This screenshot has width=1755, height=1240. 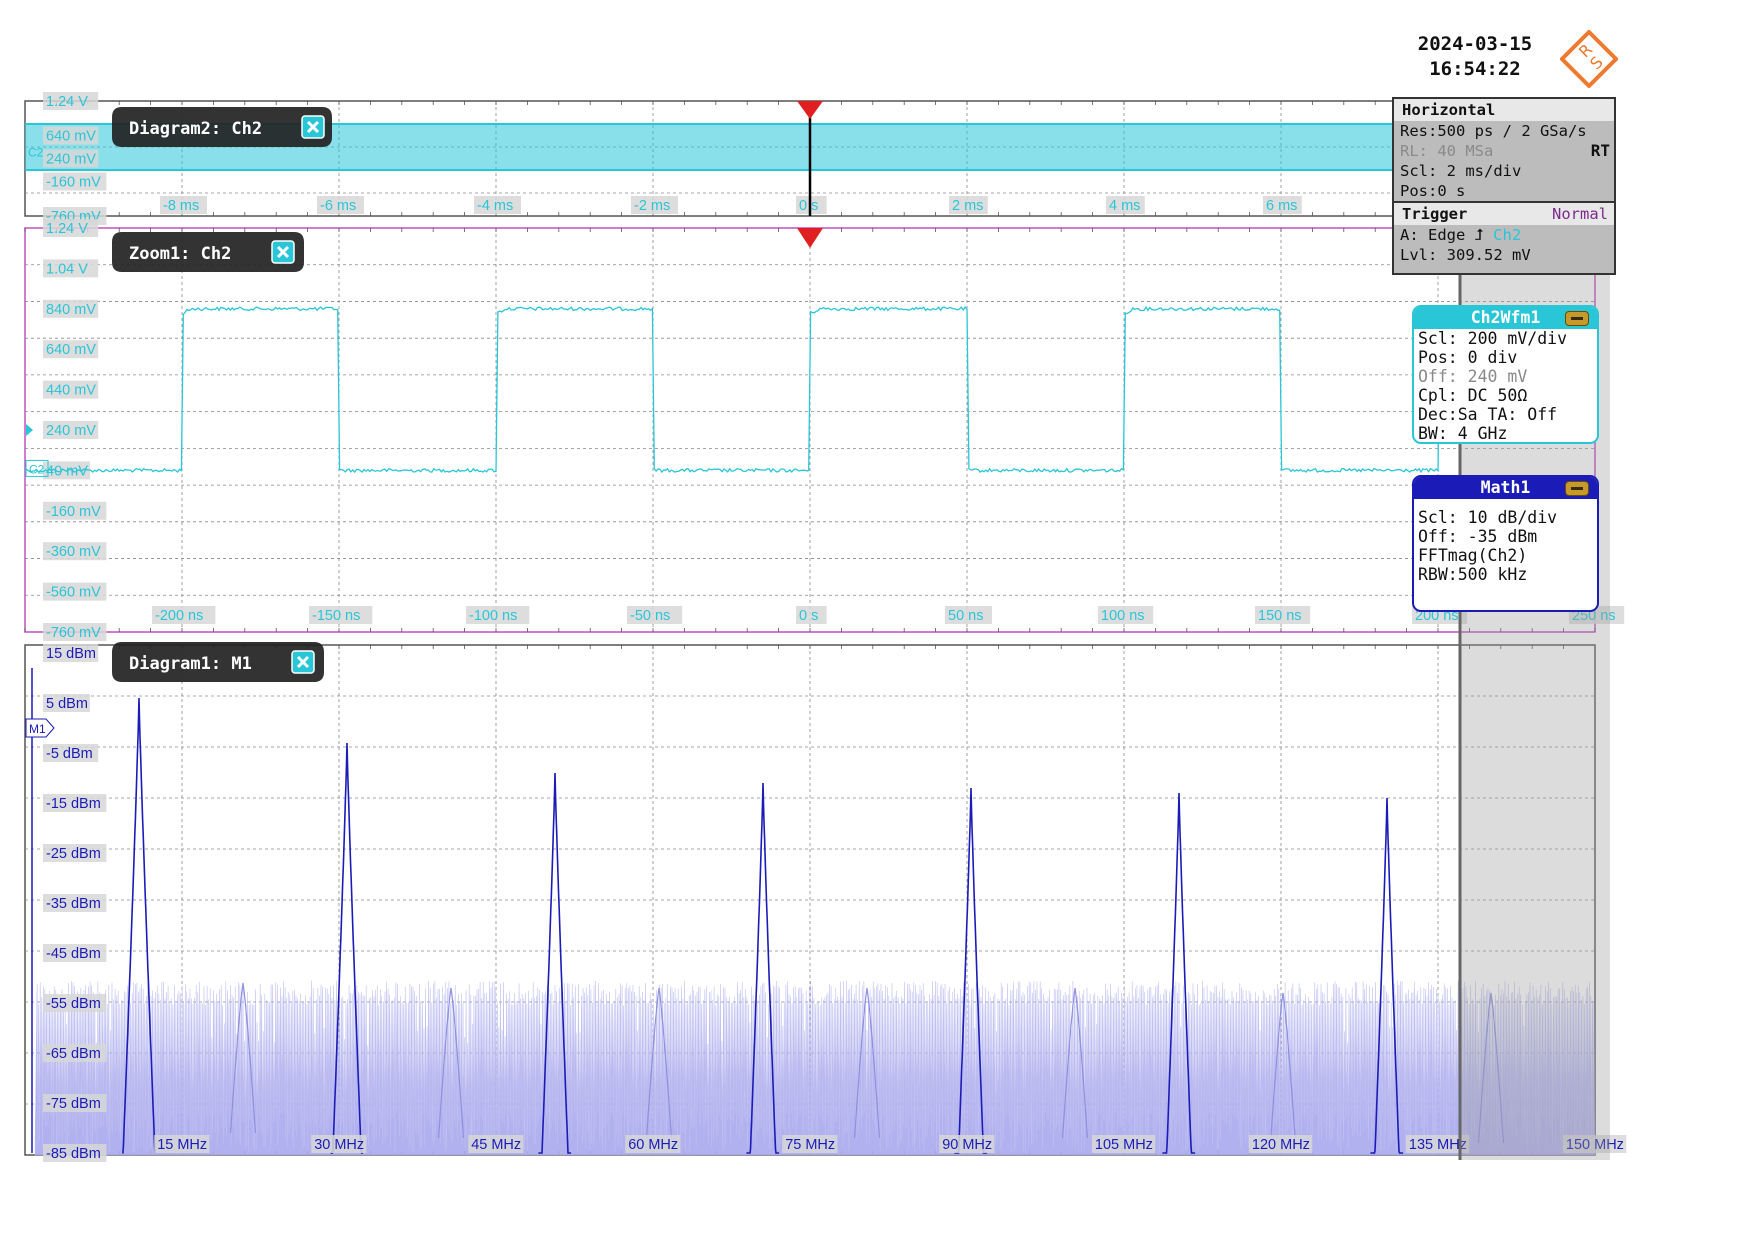 I want to click on math-reference-marker, so click(x=40, y=728).